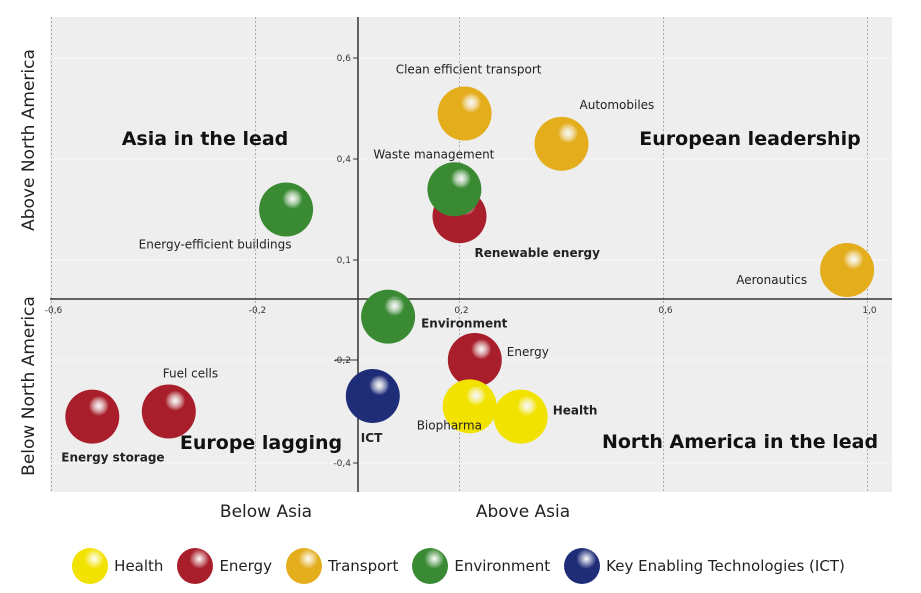 This screenshot has width=921, height=593. What do you see at coordinates (575, 411) in the screenshot?
I see `bubble-label: Health` at bounding box center [575, 411].